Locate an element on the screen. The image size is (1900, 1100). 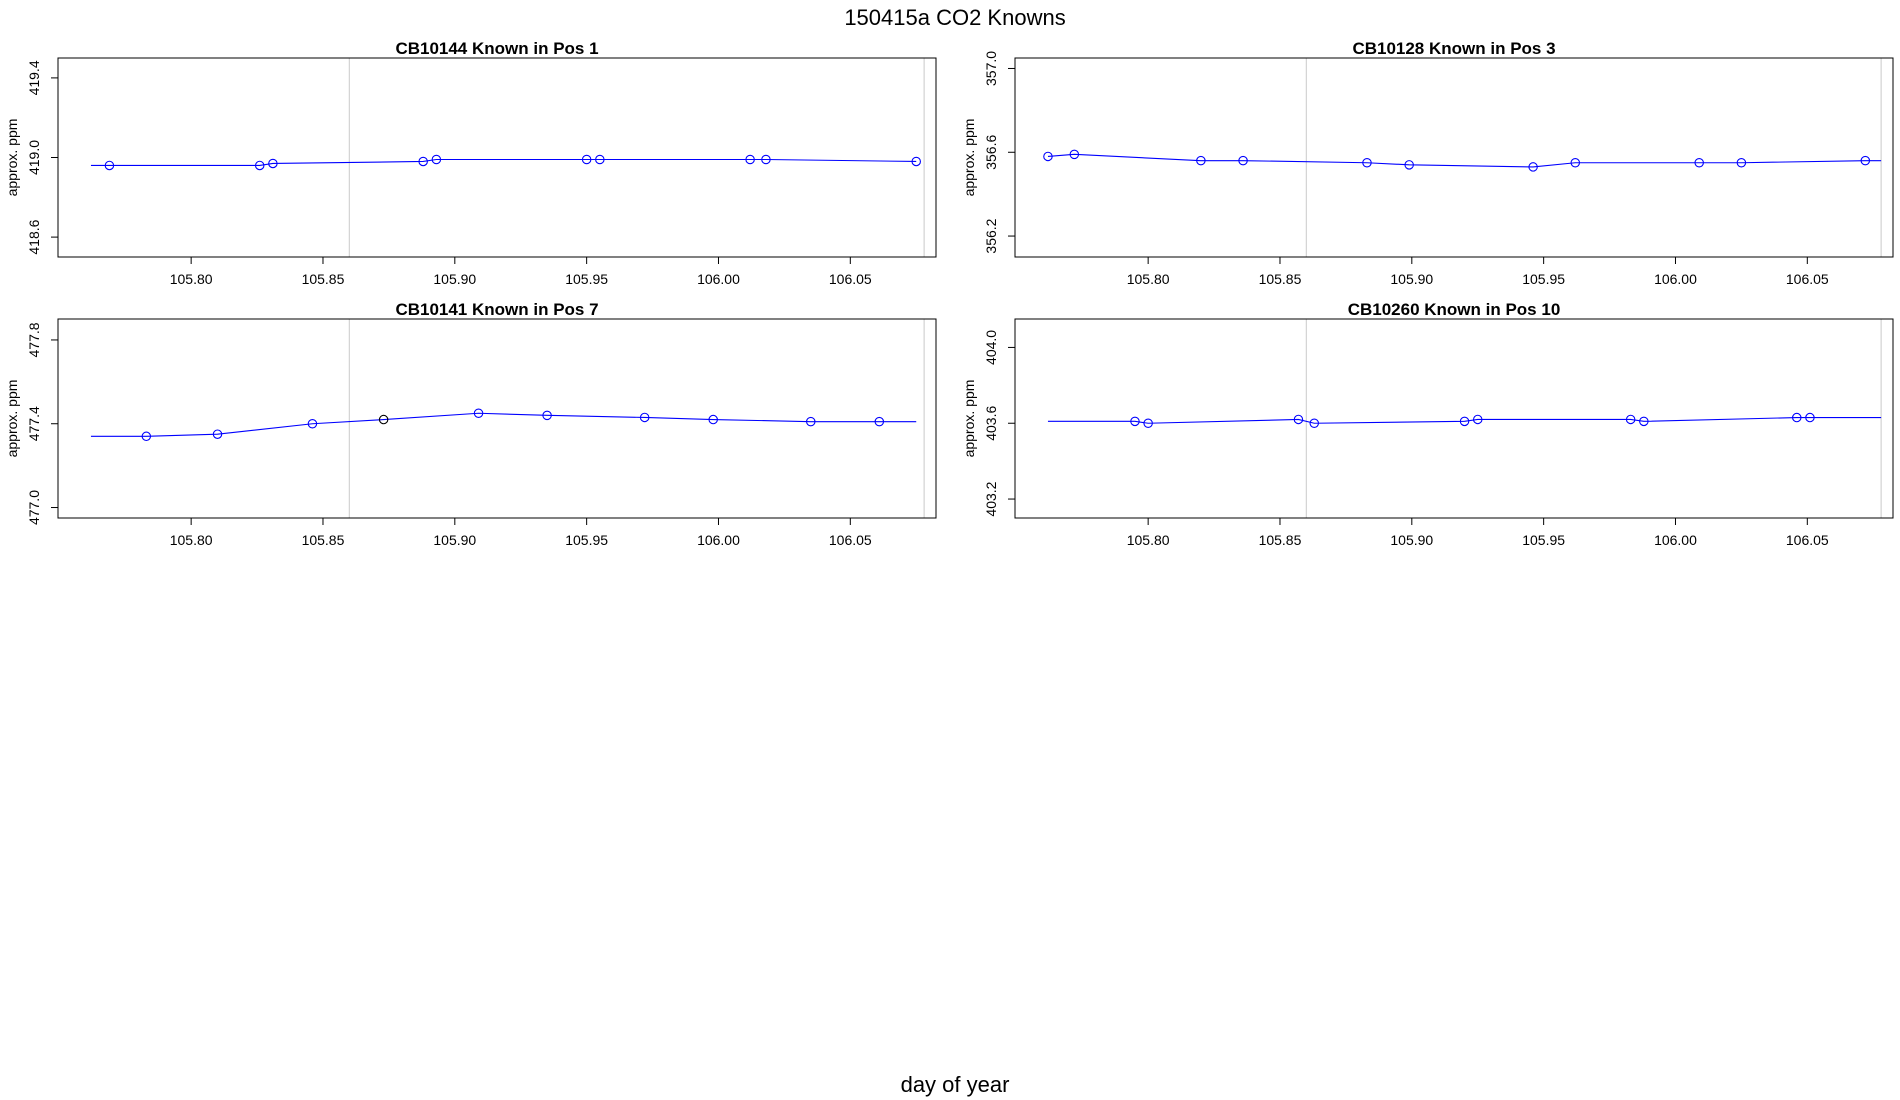
highlighted-data-point is located at coordinates (383, 419).